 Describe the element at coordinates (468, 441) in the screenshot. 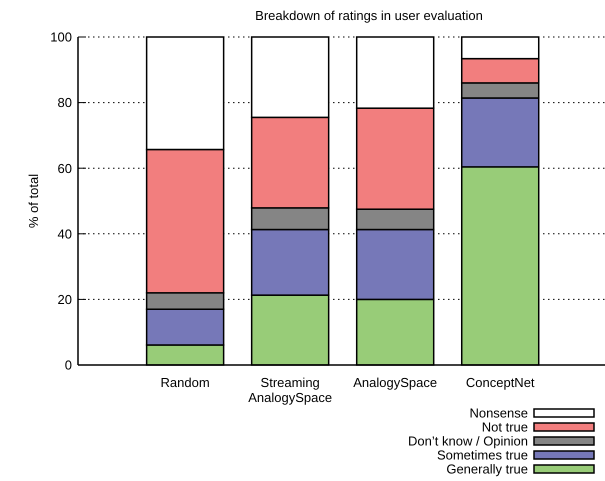

I see `legend-label: Don’t know / Opinion` at that location.